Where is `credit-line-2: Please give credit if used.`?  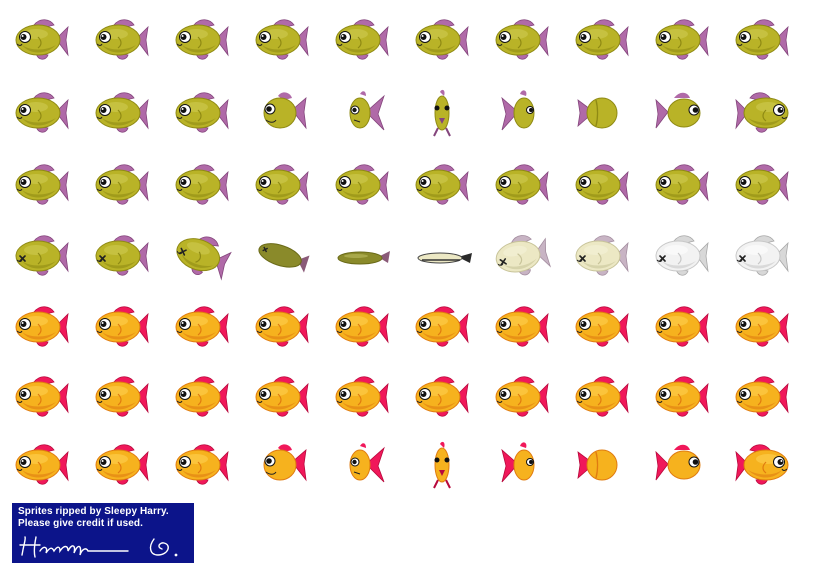 credit-line-2: Please give credit if used. is located at coordinates (80, 523).